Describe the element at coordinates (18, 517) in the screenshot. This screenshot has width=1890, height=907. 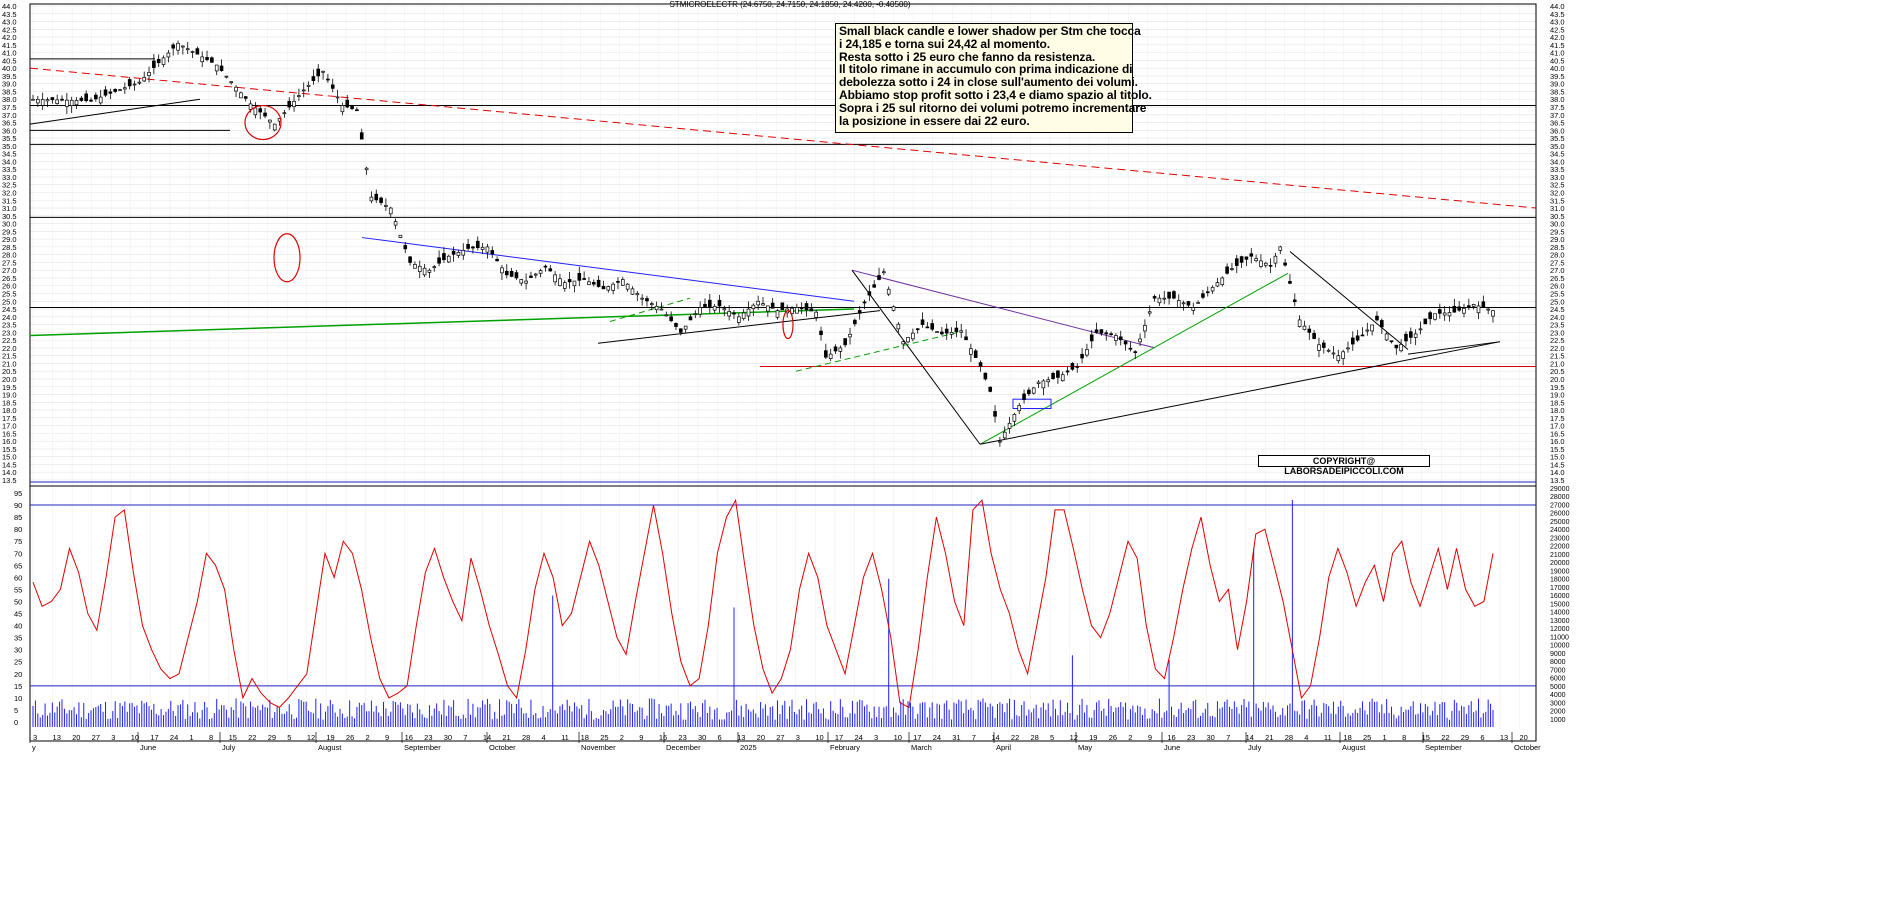
I see `oscillator-tick-label: 85` at that location.